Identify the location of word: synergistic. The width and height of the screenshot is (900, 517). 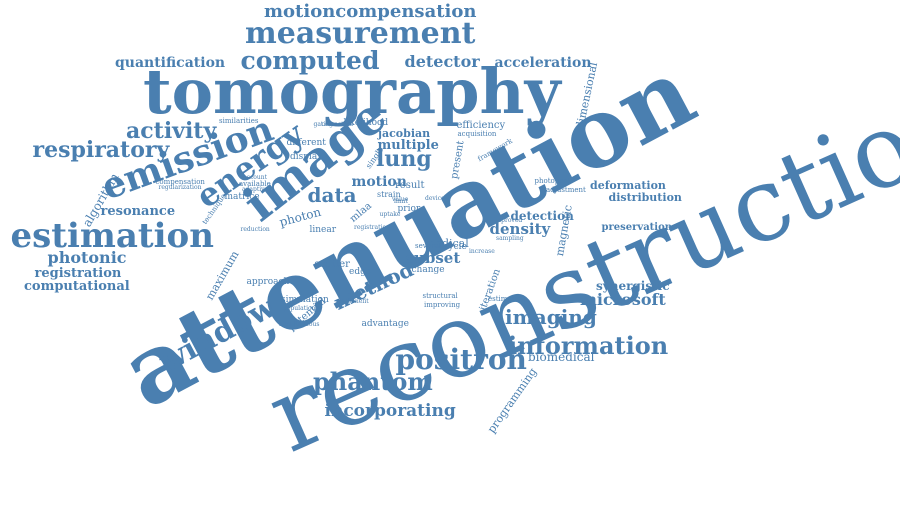
(633, 286).